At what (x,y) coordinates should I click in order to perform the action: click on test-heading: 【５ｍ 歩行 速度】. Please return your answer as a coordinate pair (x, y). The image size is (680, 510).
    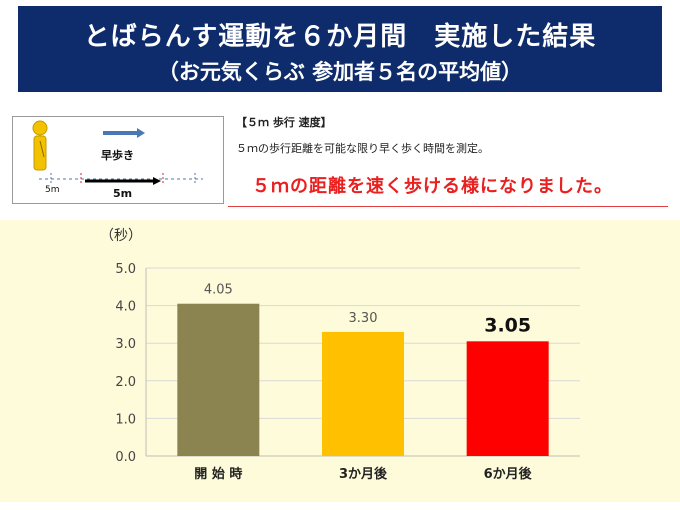
    Looking at the image, I should click on (284, 122).